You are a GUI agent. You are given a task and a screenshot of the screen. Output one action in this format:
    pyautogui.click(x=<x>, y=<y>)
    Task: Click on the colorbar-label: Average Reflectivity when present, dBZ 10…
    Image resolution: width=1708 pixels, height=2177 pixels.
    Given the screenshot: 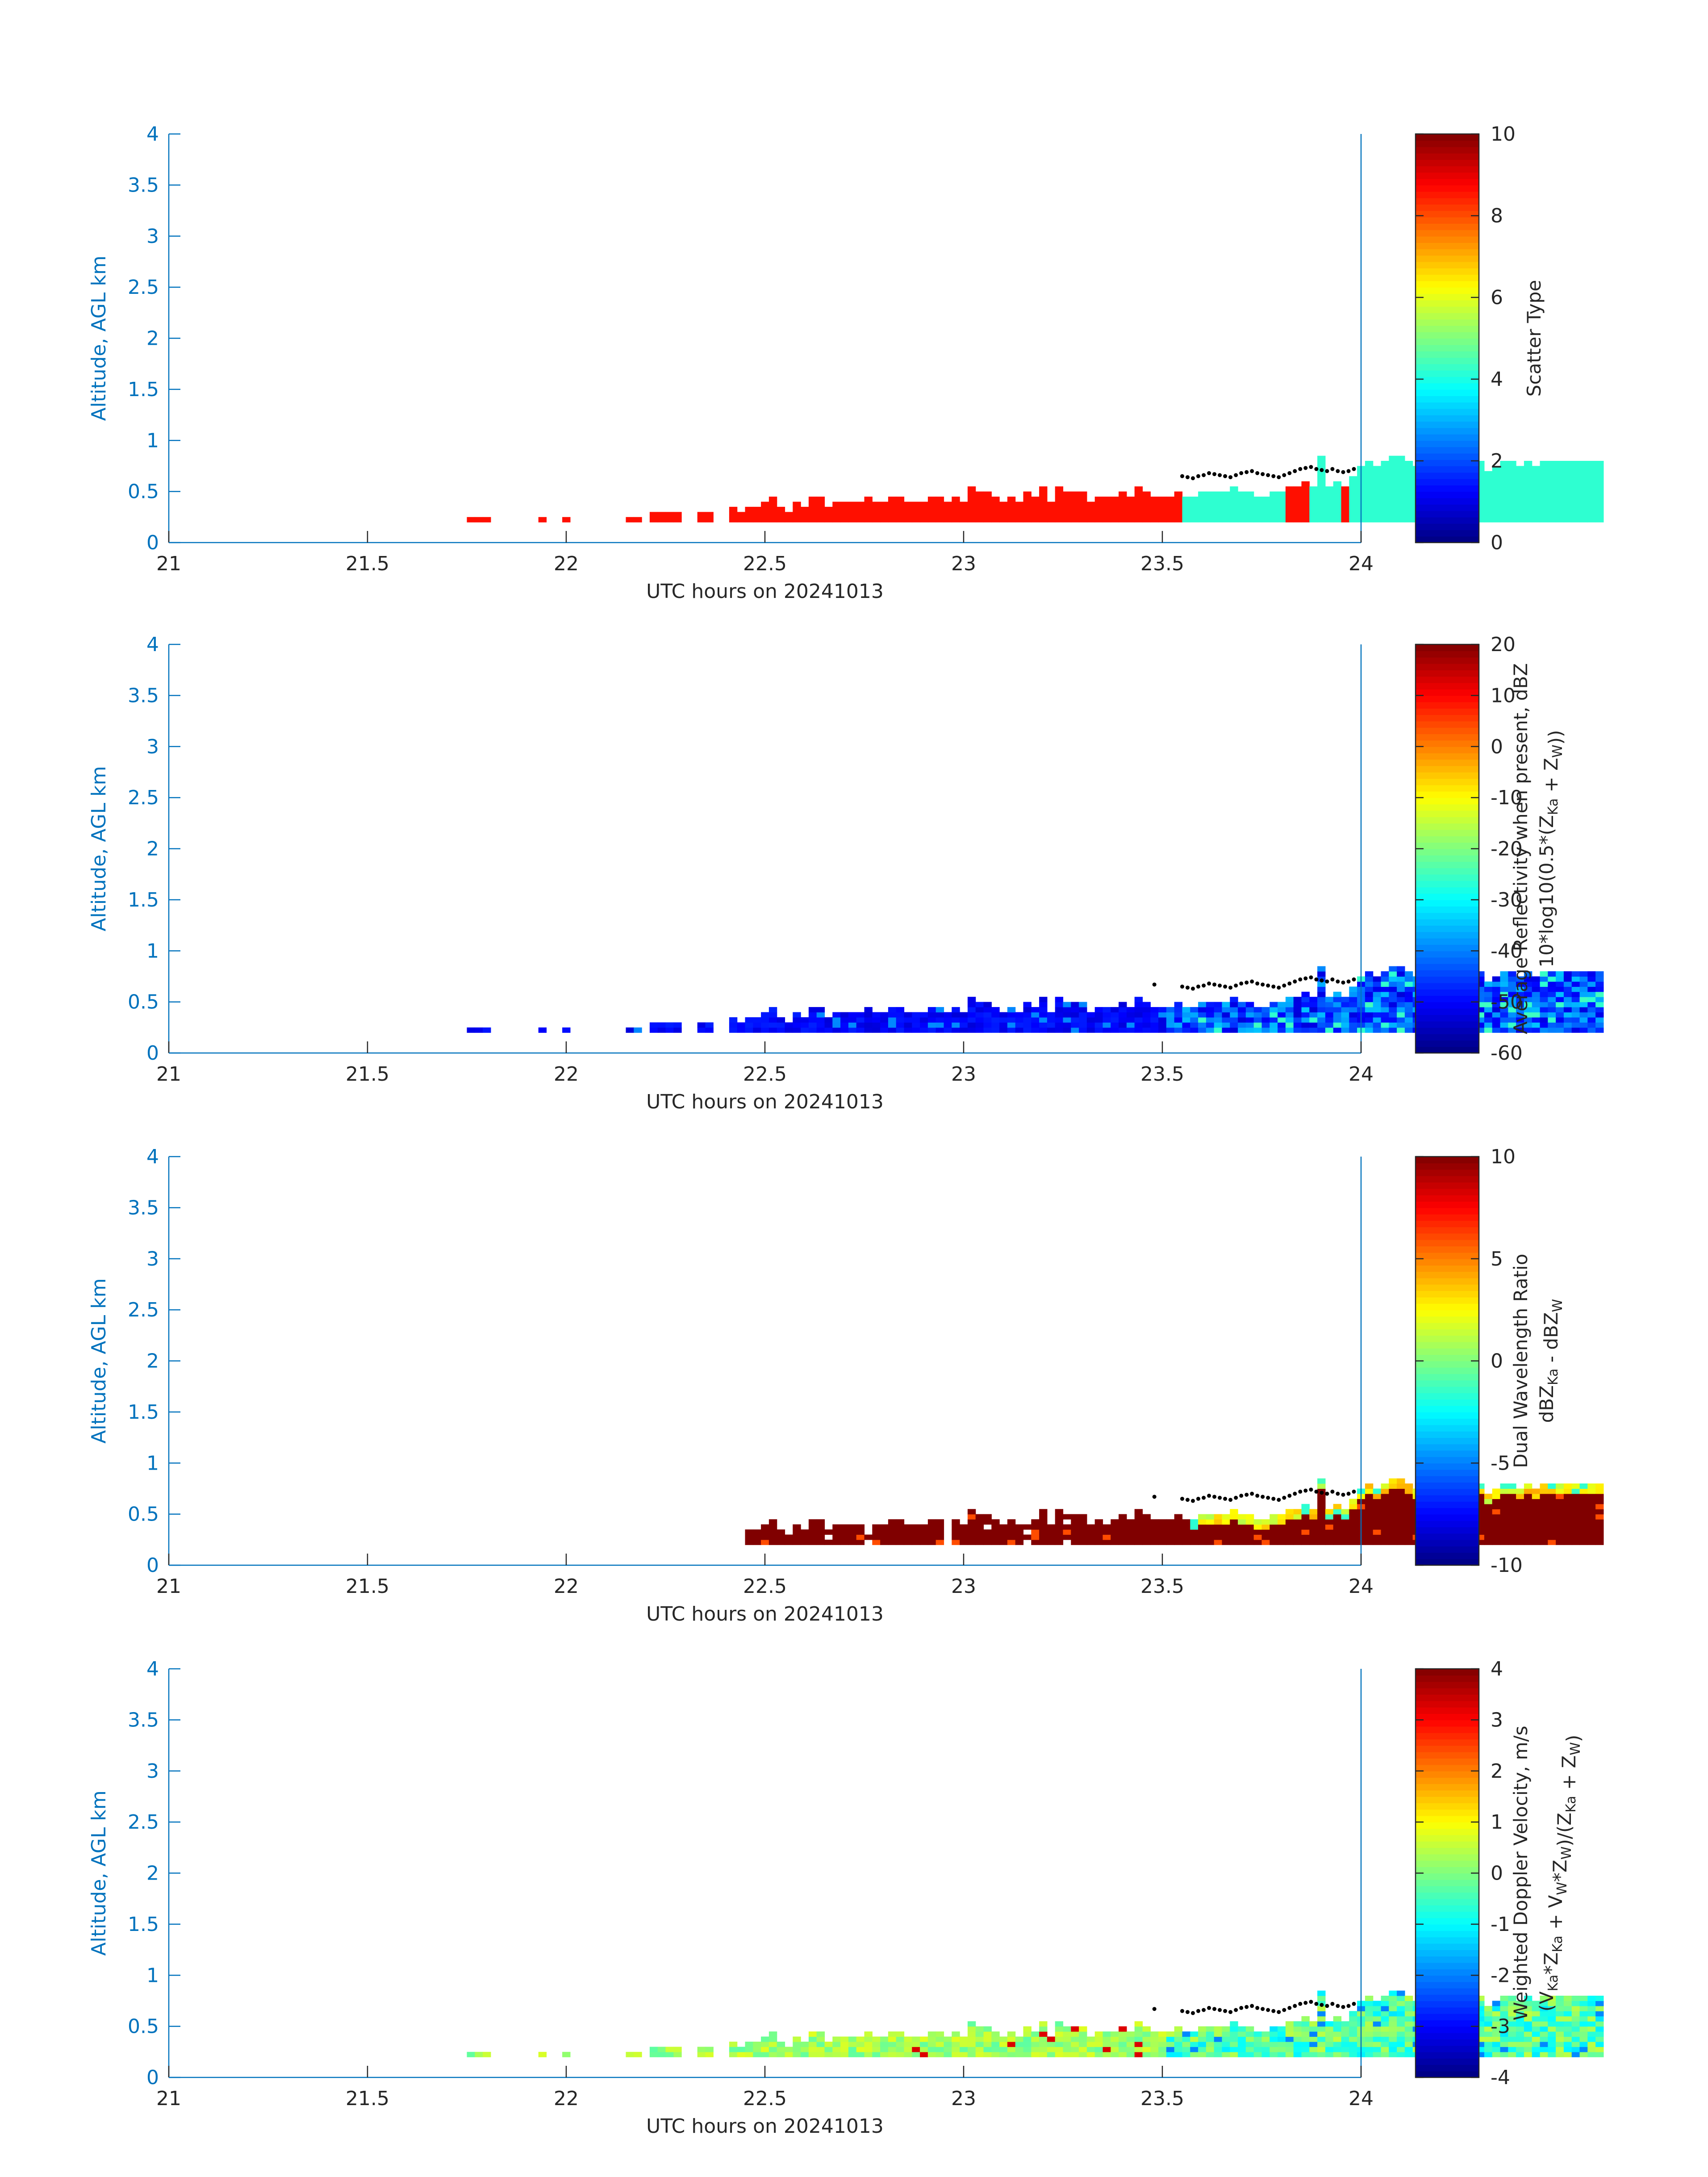 What is the action you would take?
    pyautogui.click(x=1538, y=848)
    